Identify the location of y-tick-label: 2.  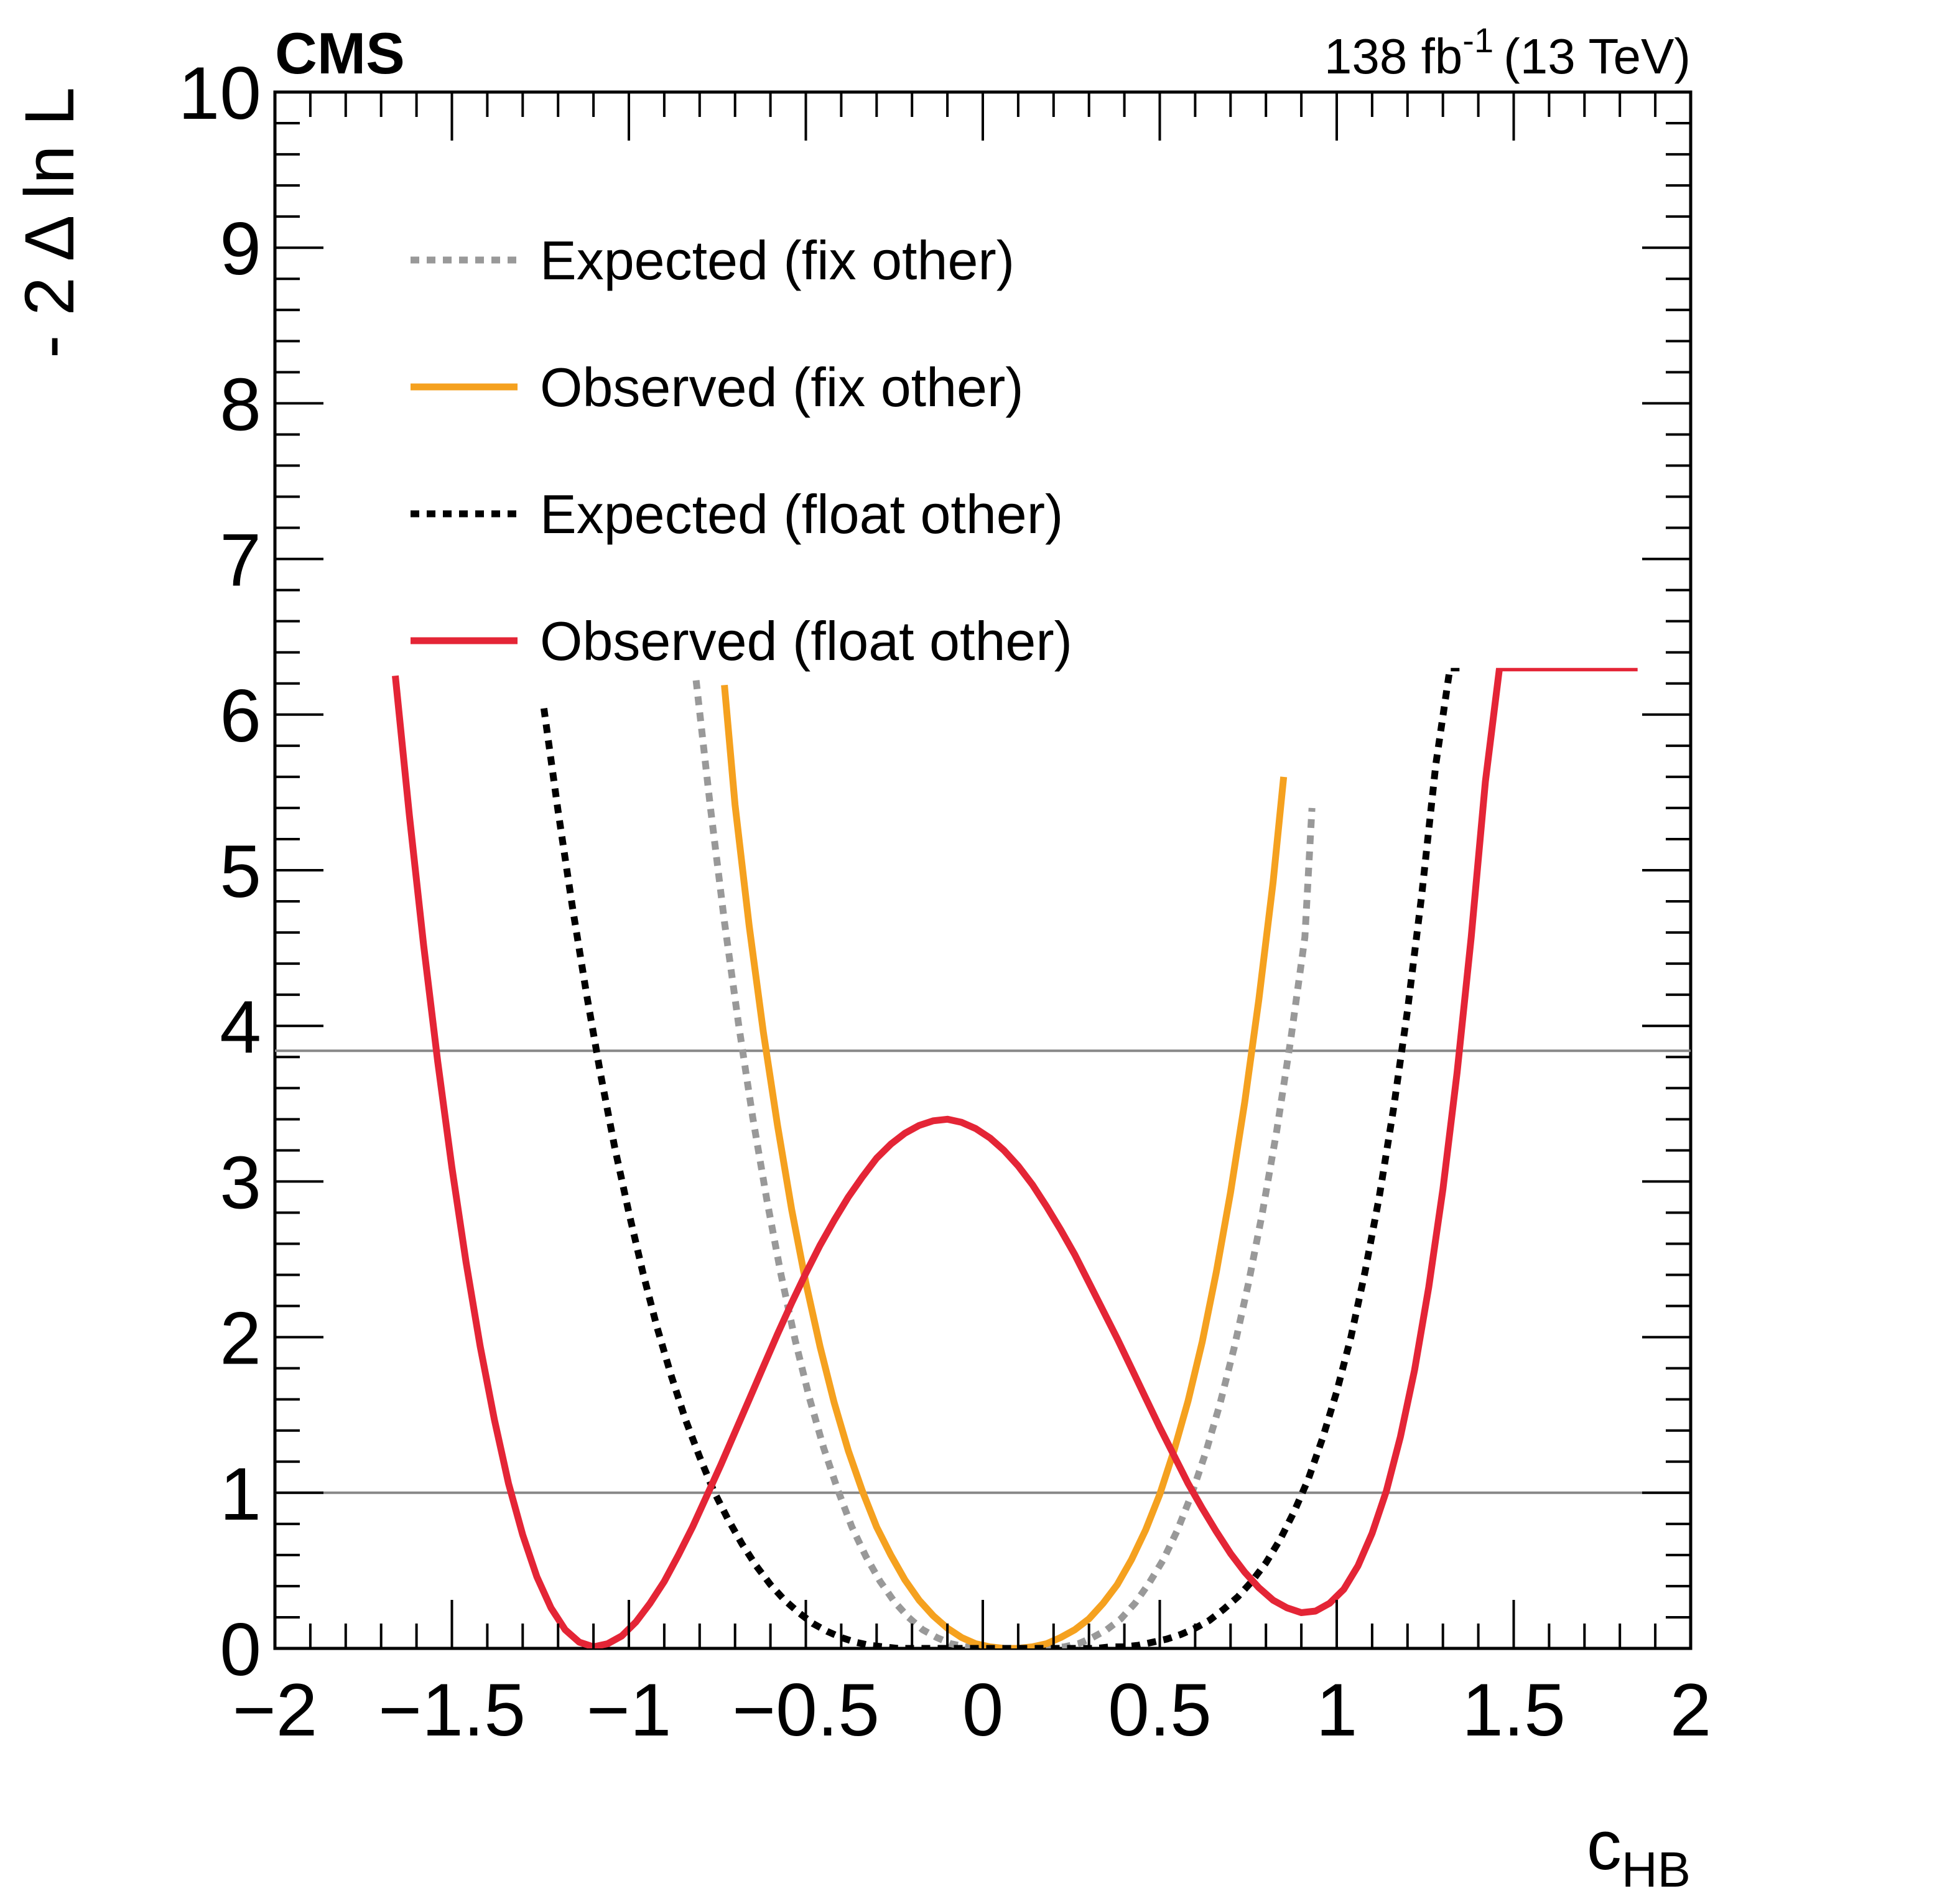
(240, 1338).